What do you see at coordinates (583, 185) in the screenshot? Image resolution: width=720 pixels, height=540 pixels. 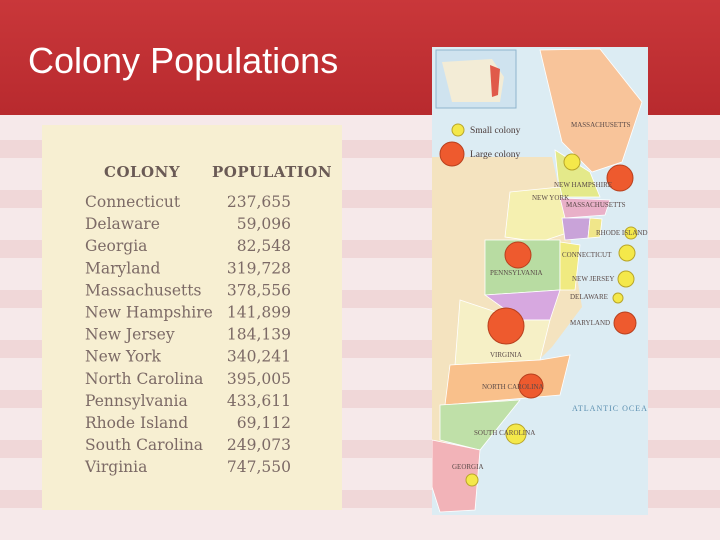 I see `map-label: NEW HAMPSHIRE` at bounding box center [583, 185].